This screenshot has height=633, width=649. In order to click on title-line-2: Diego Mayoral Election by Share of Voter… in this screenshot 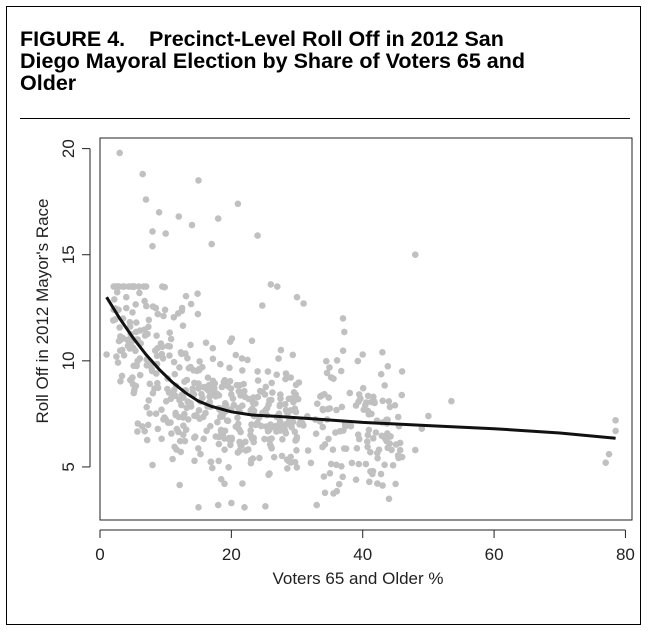, I will do `click(272, 61)`.